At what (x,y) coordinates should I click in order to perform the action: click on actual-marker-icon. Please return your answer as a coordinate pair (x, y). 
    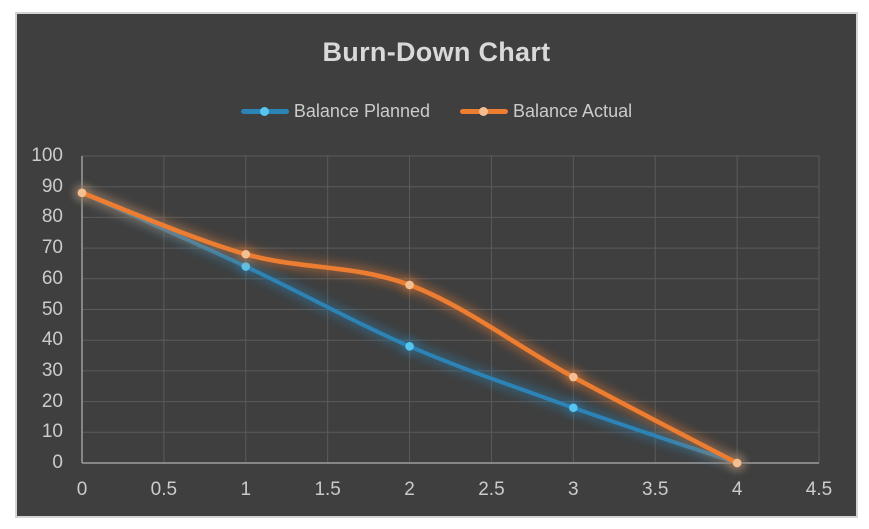
    Looking at the image, I should click on (483, 111).